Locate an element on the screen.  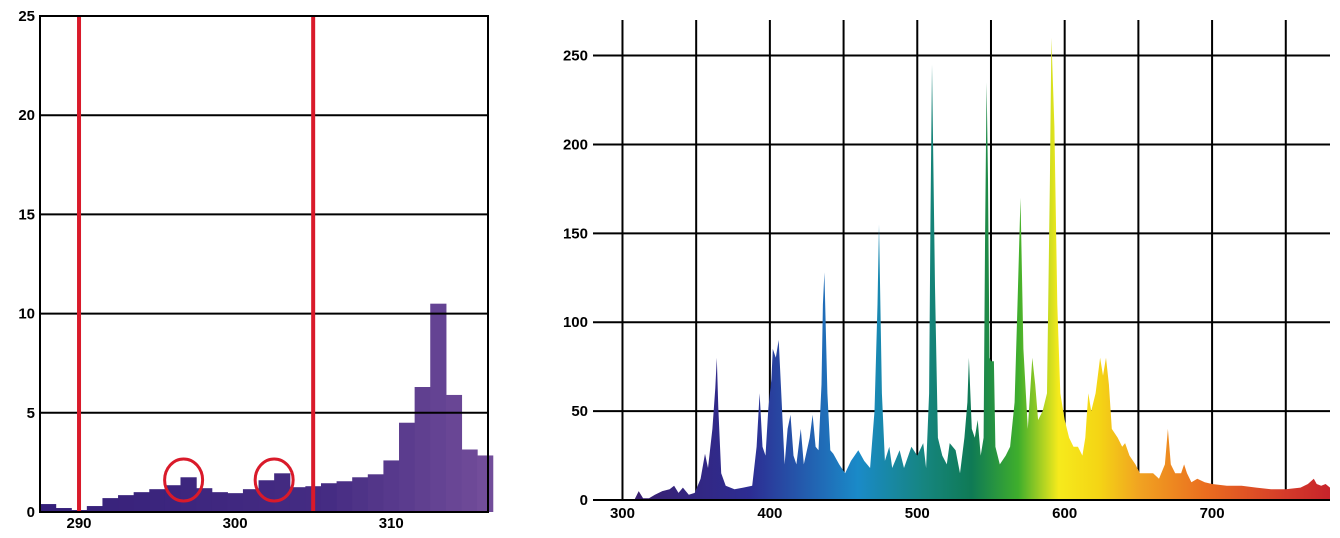
x-tick-label: 500 is located at coordinates (917, 513).